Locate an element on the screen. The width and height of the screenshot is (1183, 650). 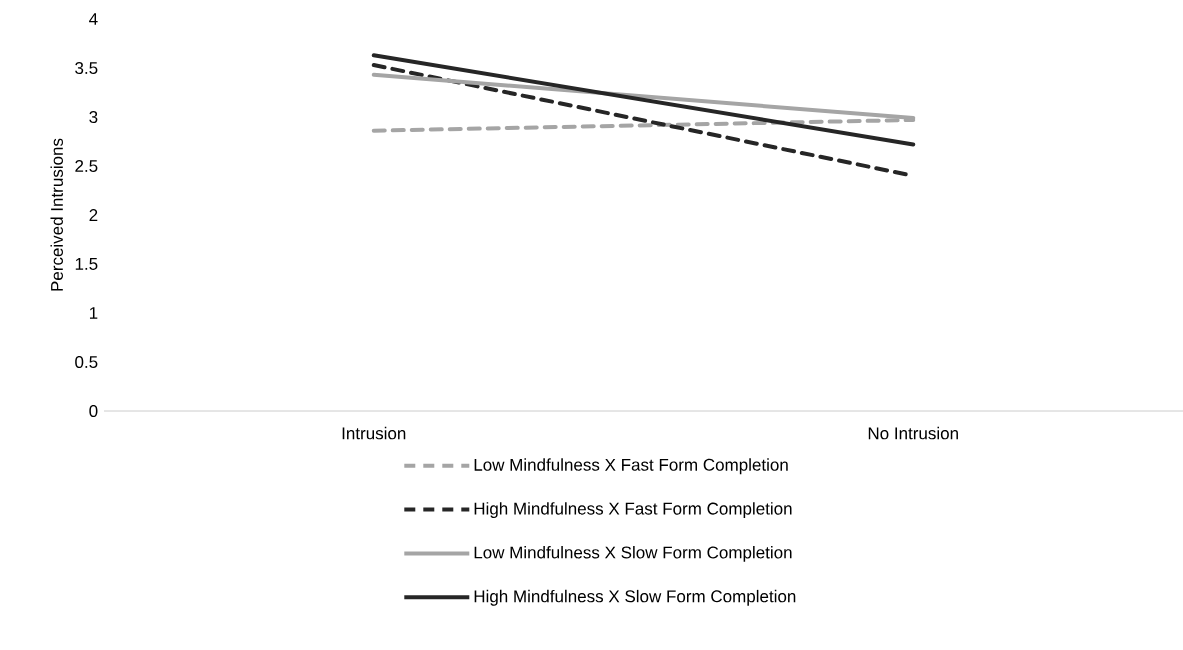
y-tick-label: 0 is located at coordinates (93, 411).